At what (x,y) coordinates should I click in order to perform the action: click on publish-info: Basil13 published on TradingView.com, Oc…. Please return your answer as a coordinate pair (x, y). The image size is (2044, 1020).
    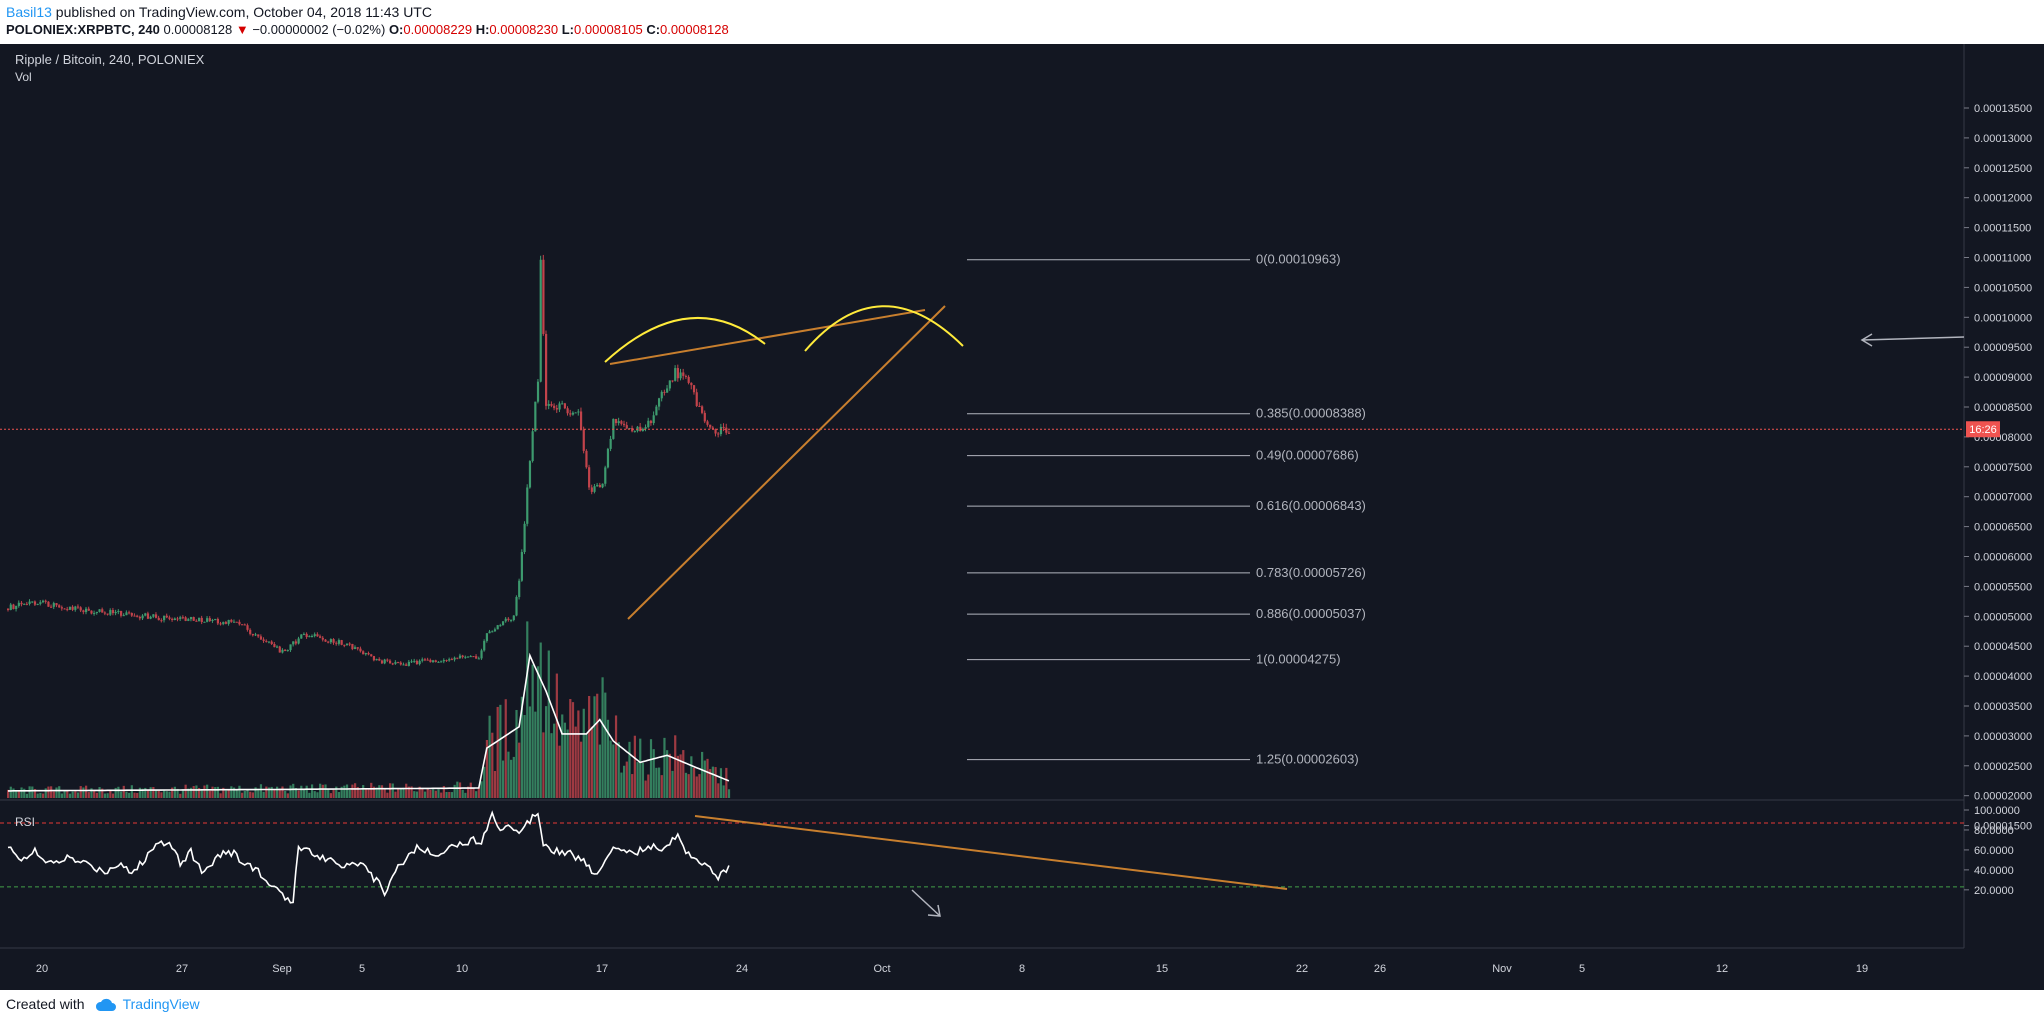
    Looking at the image, I should click on (219, 12).